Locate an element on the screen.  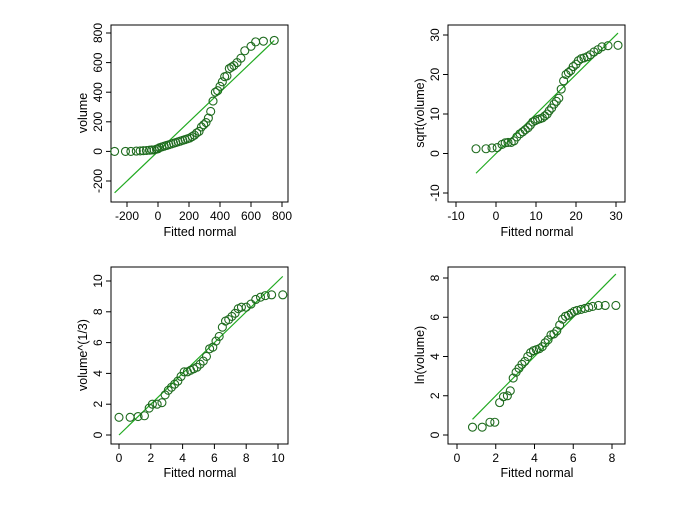
y-tick-label: 30 is located at coordinates (435, 35).